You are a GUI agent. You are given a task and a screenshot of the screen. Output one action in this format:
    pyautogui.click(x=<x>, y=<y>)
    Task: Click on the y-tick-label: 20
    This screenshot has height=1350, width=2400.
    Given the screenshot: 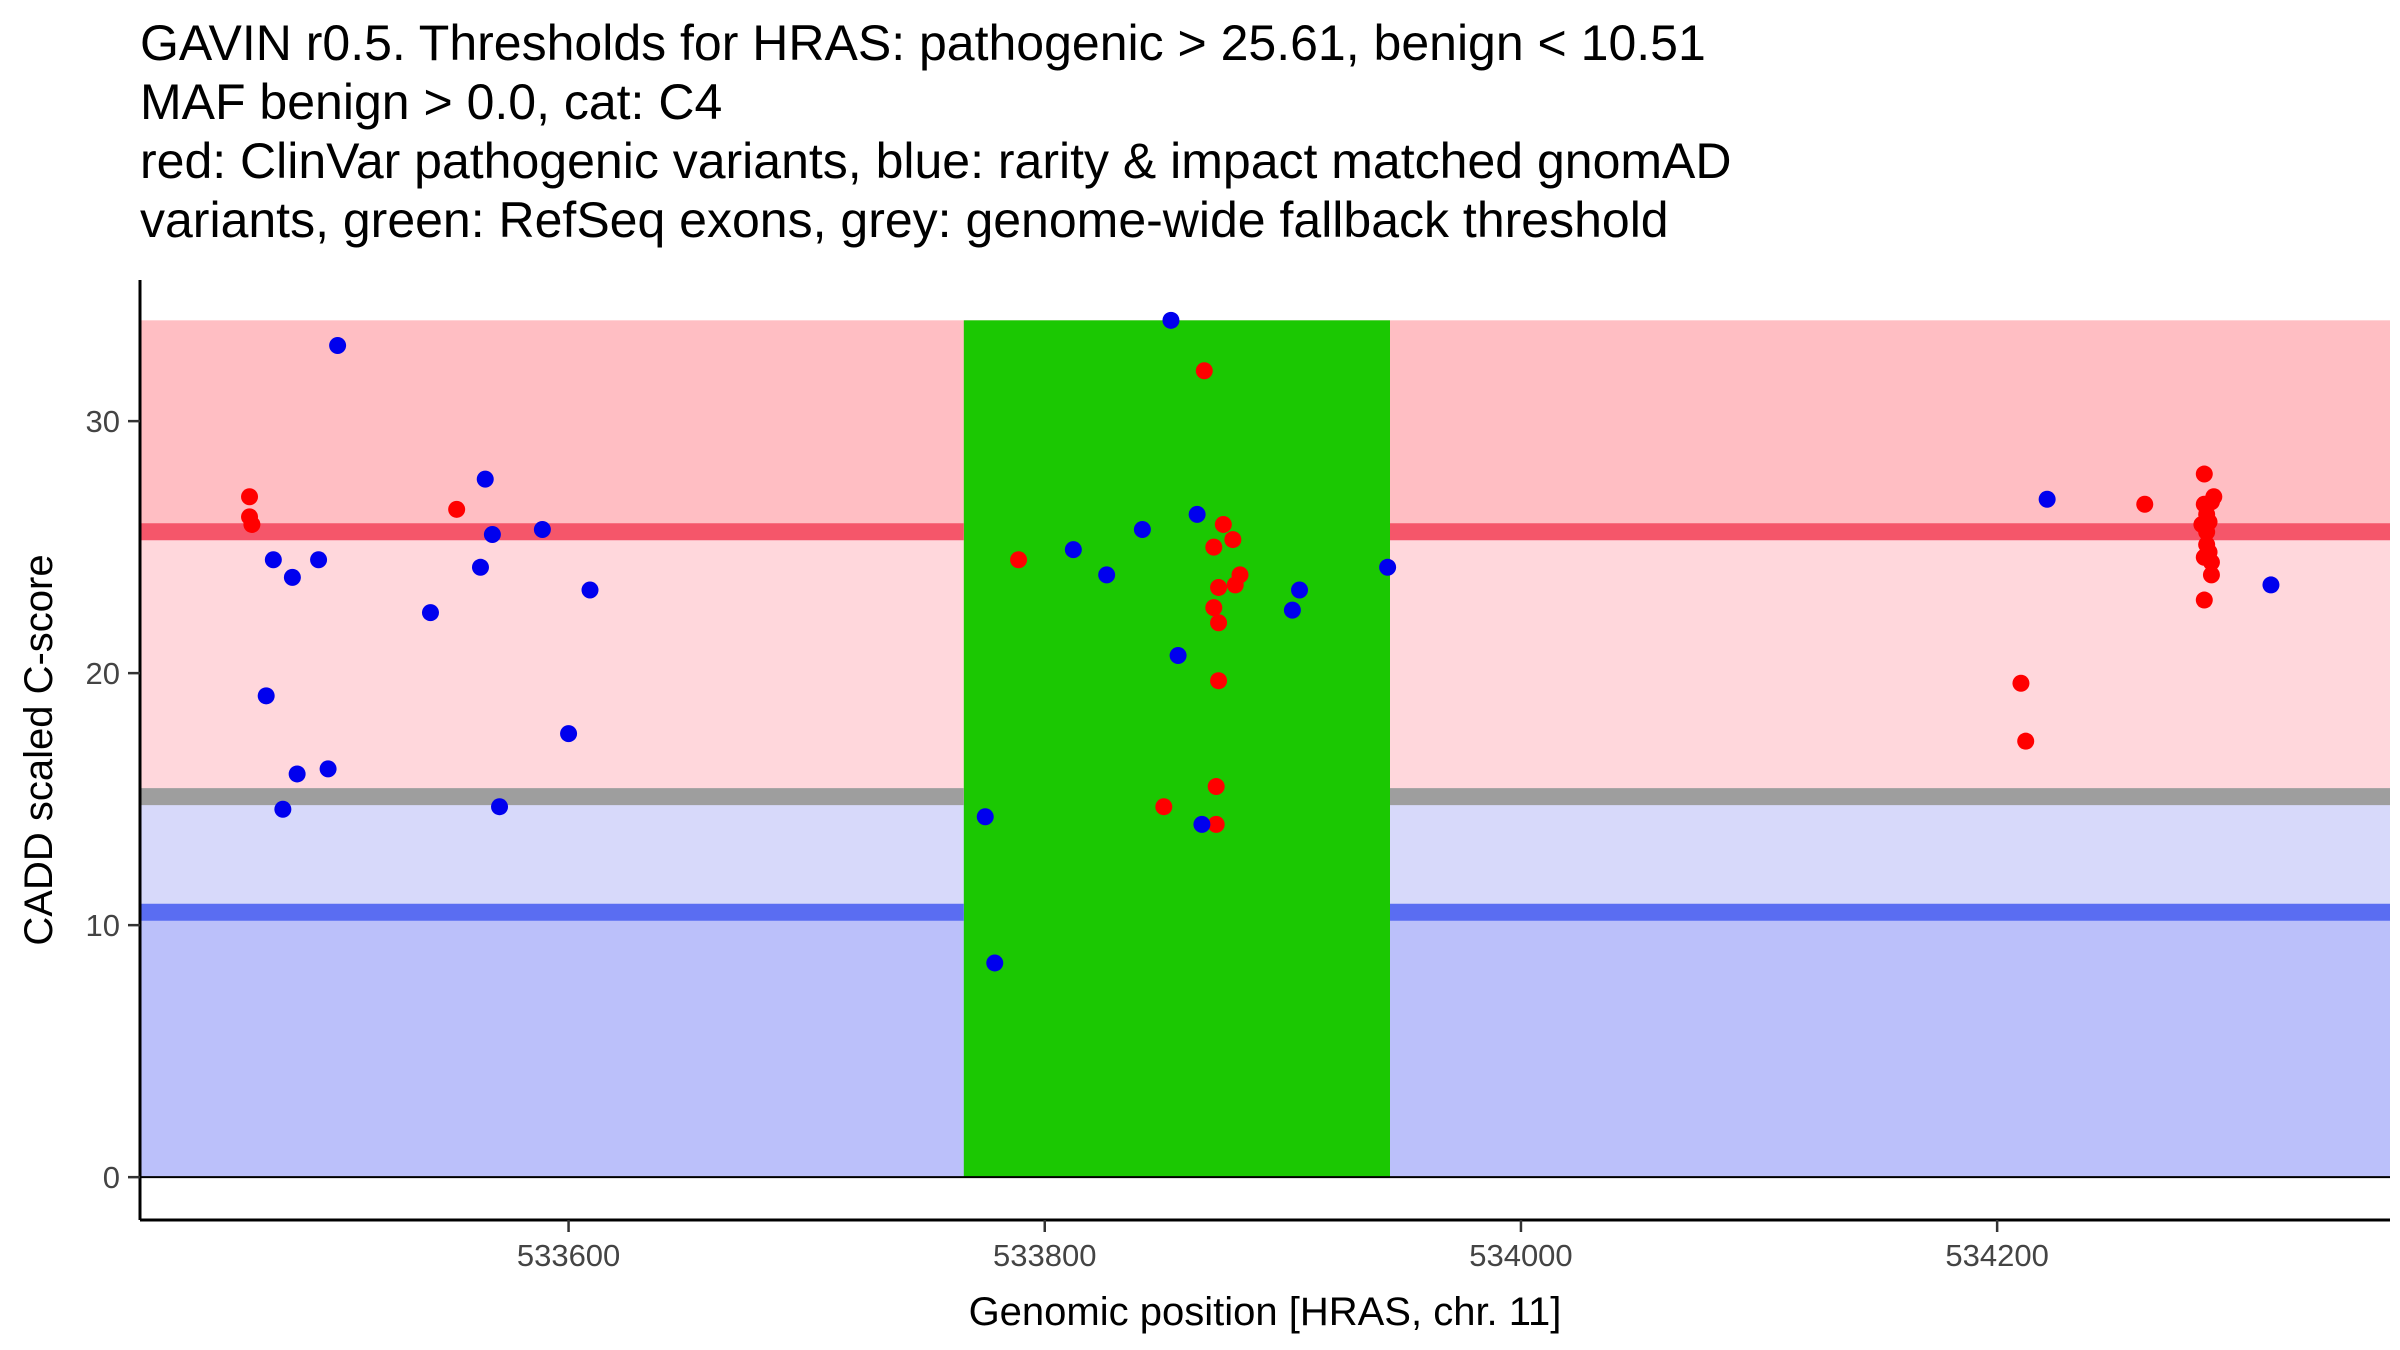 What is the action you would take?
    pyautogui.click(x=103, y=673)
    